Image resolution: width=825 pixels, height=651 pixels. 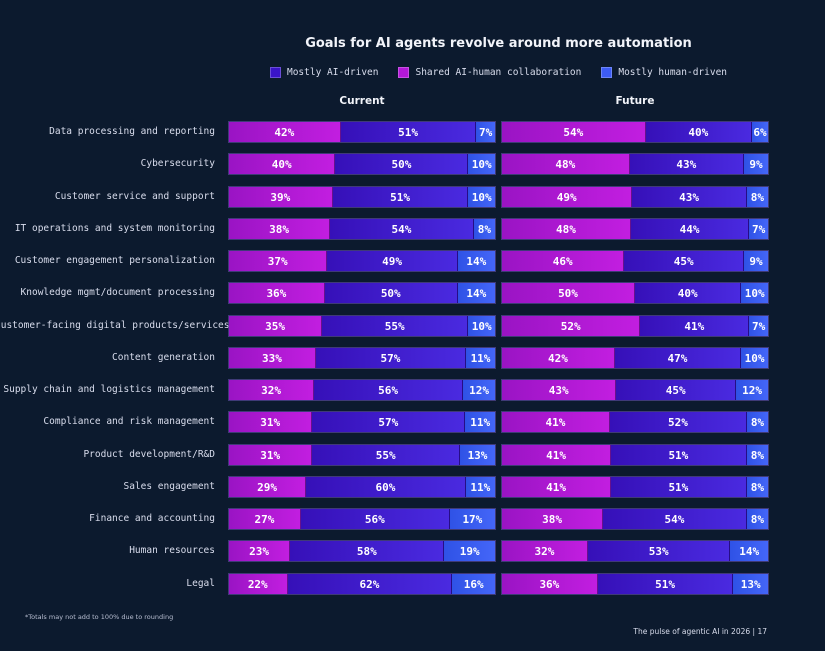 What do you see at coordinates (553, 519) in the screenshot?
I see `bar-segment: 38%` at bounding box center [553, 519].